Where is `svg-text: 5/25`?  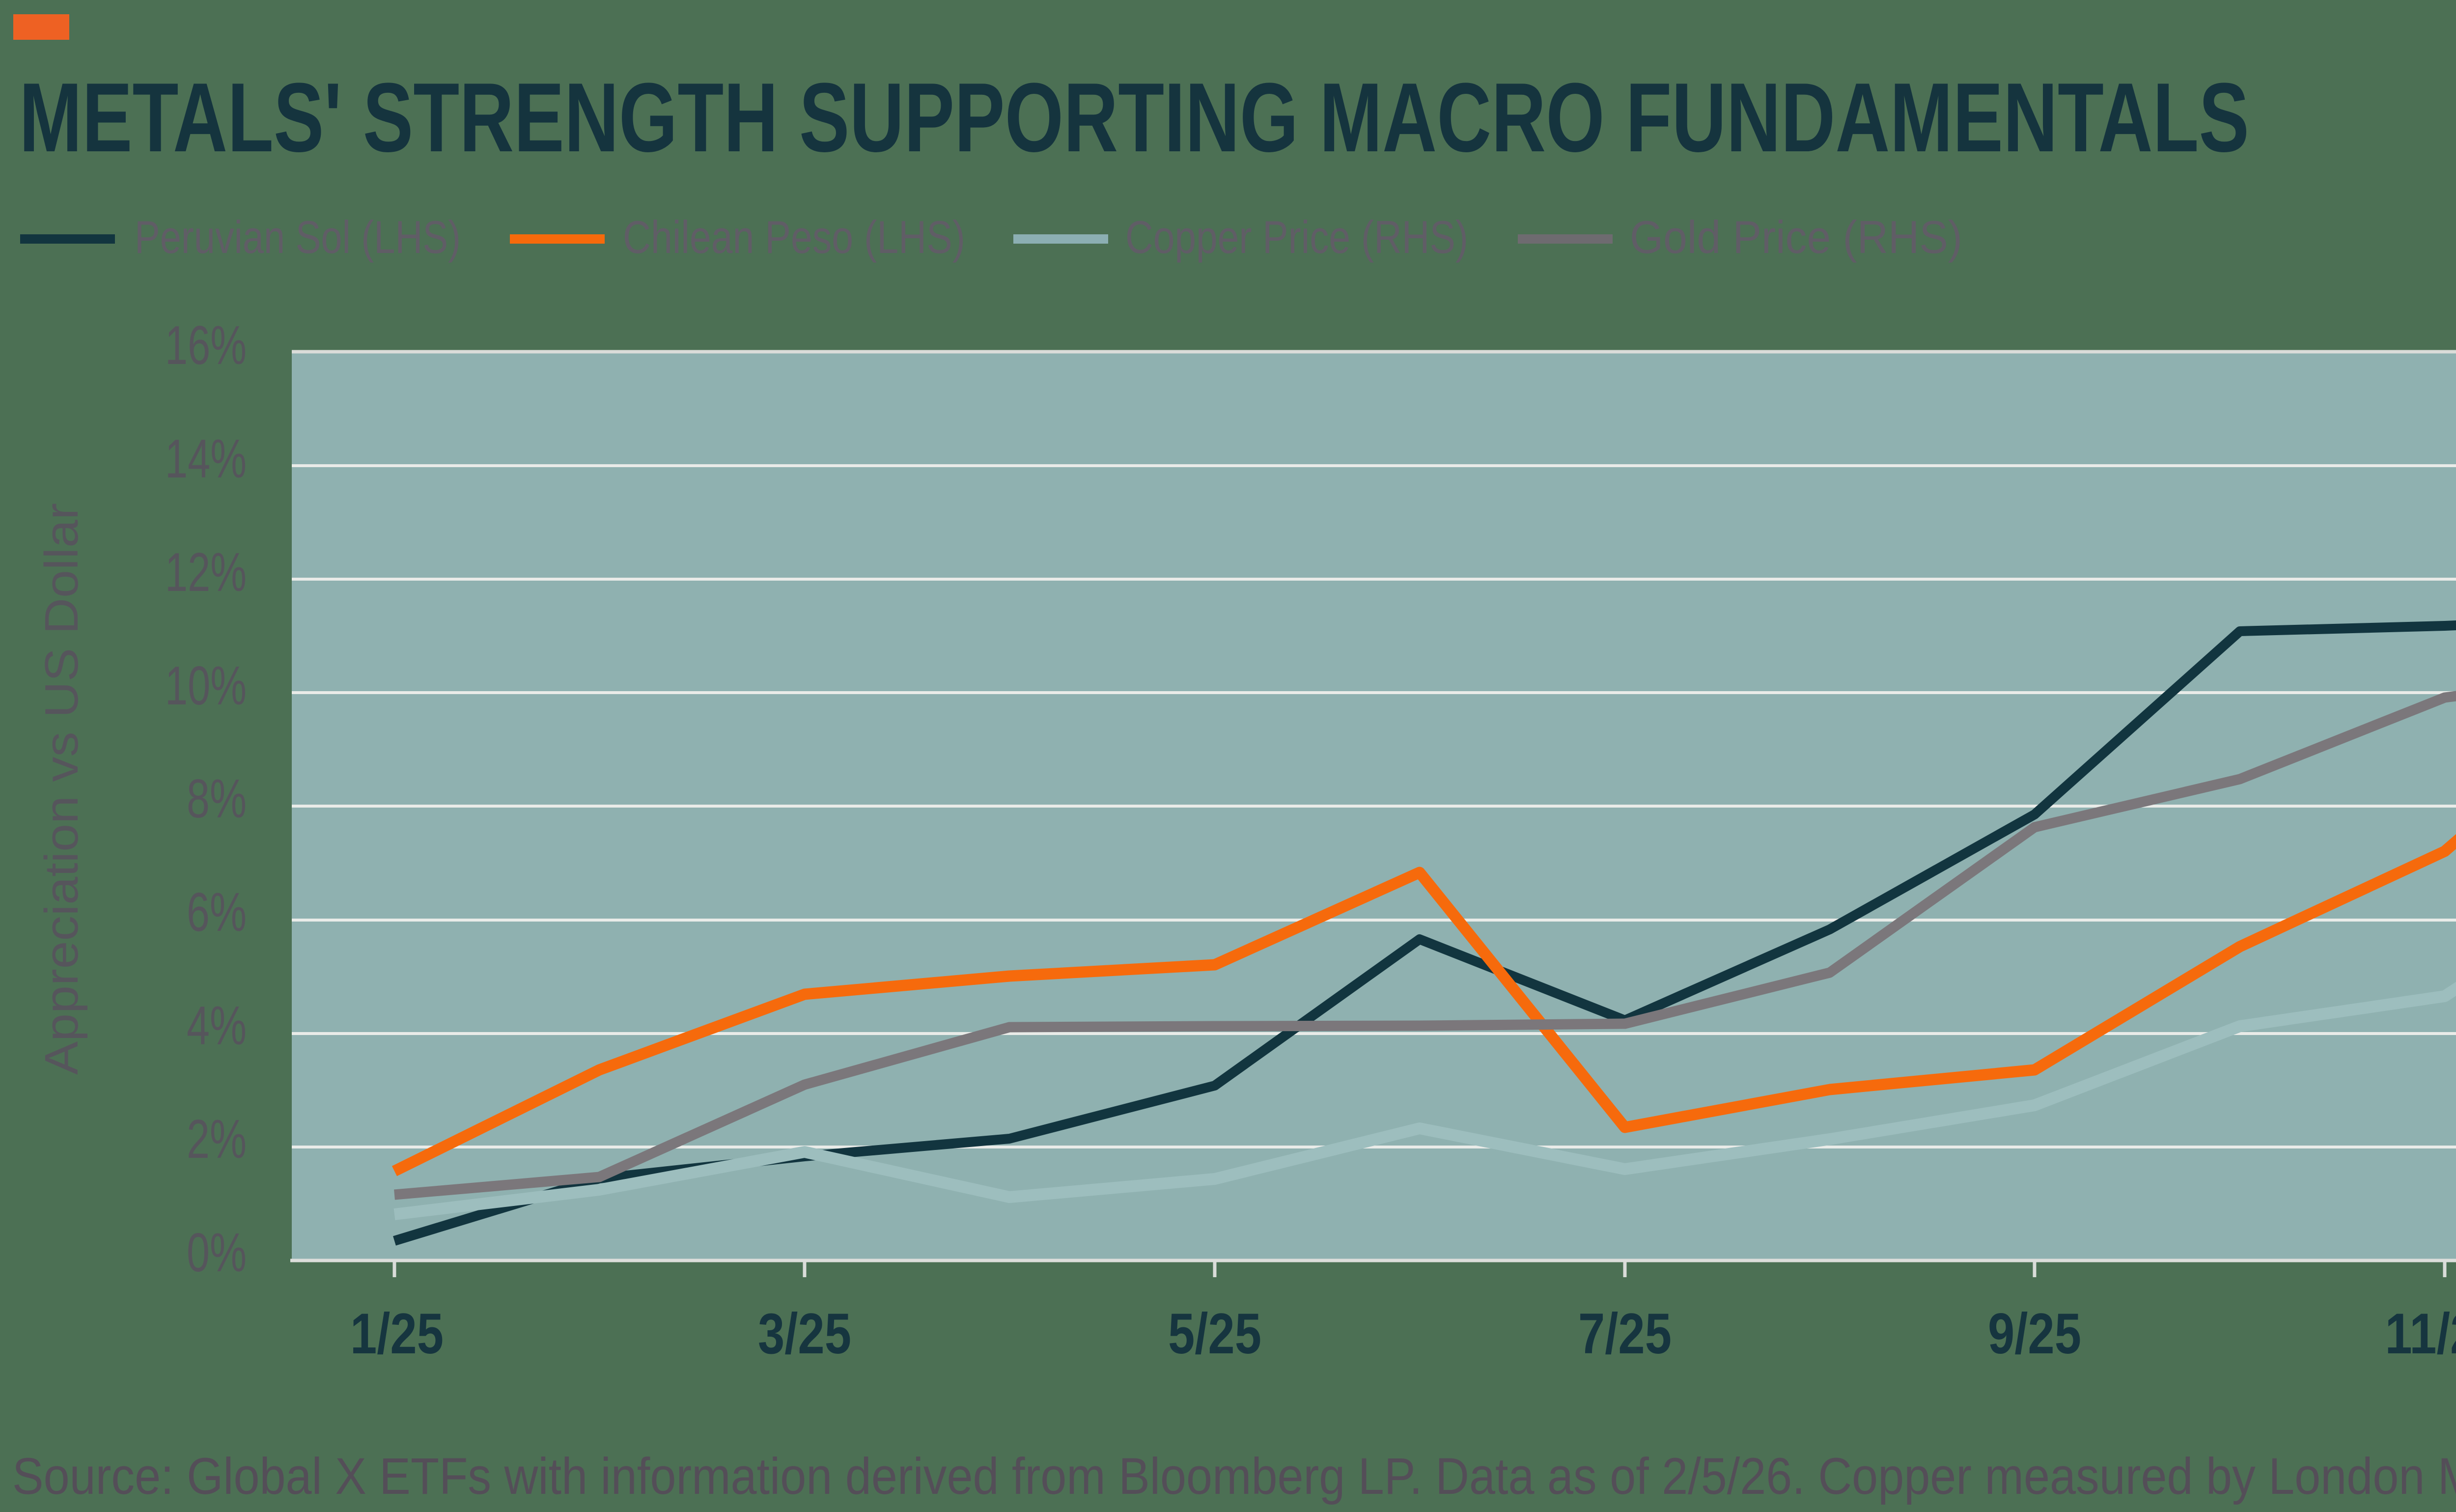
svg-text: 5/25 is located at coordinates (1215, 1333).